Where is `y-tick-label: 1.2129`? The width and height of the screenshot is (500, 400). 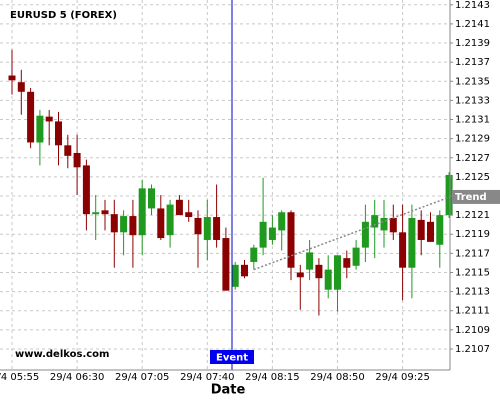
y-tick-label: 1.2129 is located at coordinates (472, 139).